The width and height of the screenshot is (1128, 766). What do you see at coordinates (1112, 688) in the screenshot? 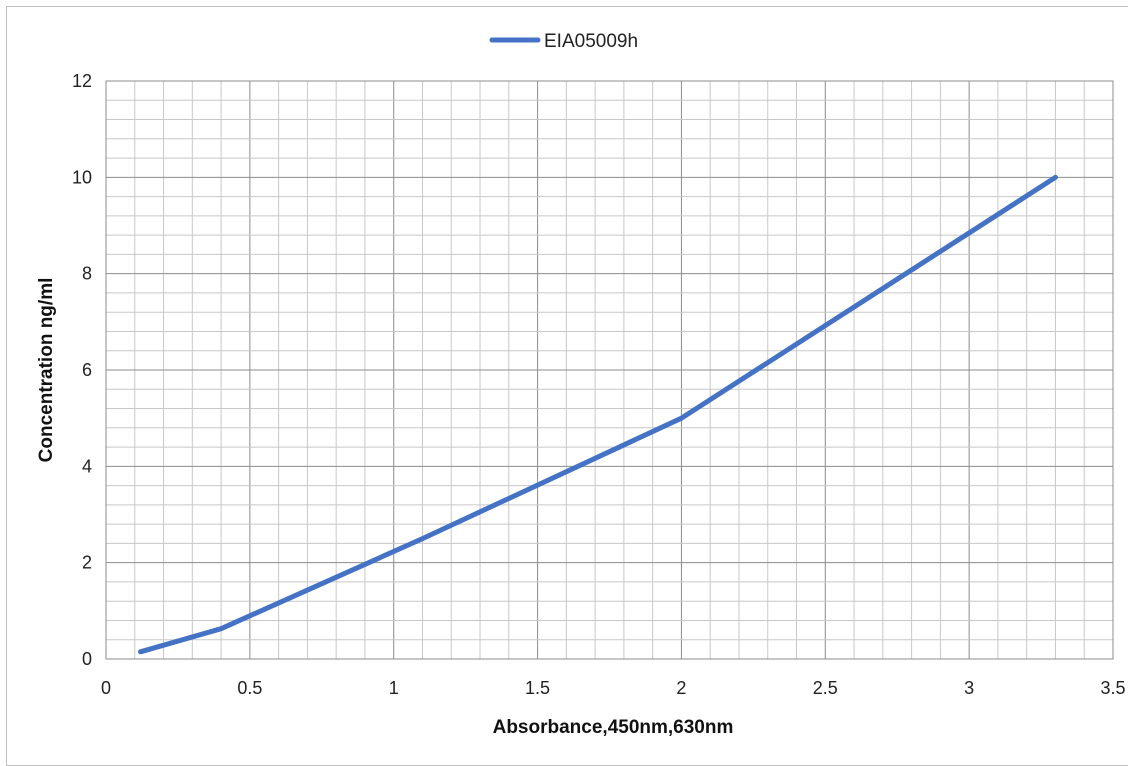
I see `x-tick-label: 3.5` at bounding box center [1112, 688].